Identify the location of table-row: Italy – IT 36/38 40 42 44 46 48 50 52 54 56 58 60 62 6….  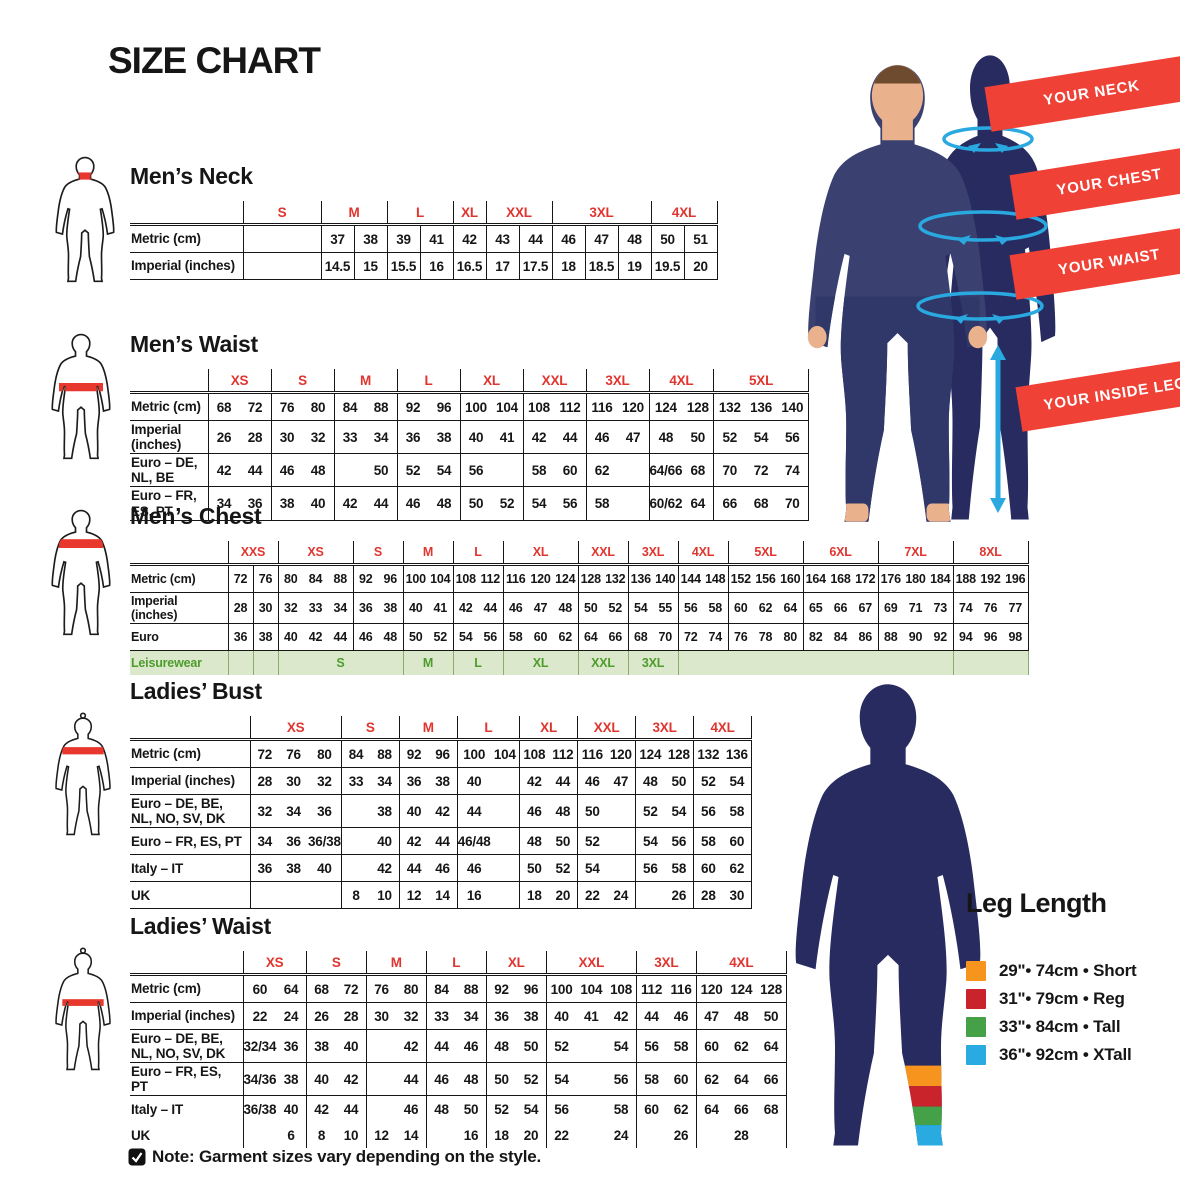
(458, 1109).